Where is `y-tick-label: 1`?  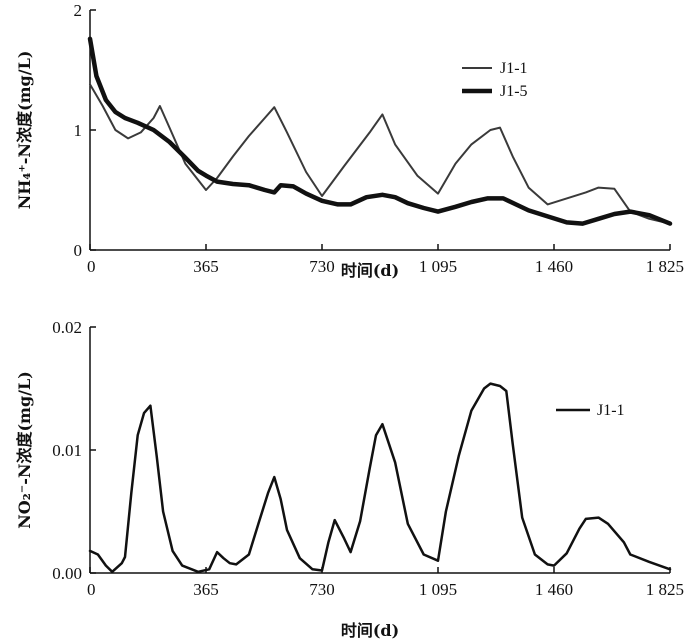
y-tick-label: 1 is located at coordinates (78, 130).